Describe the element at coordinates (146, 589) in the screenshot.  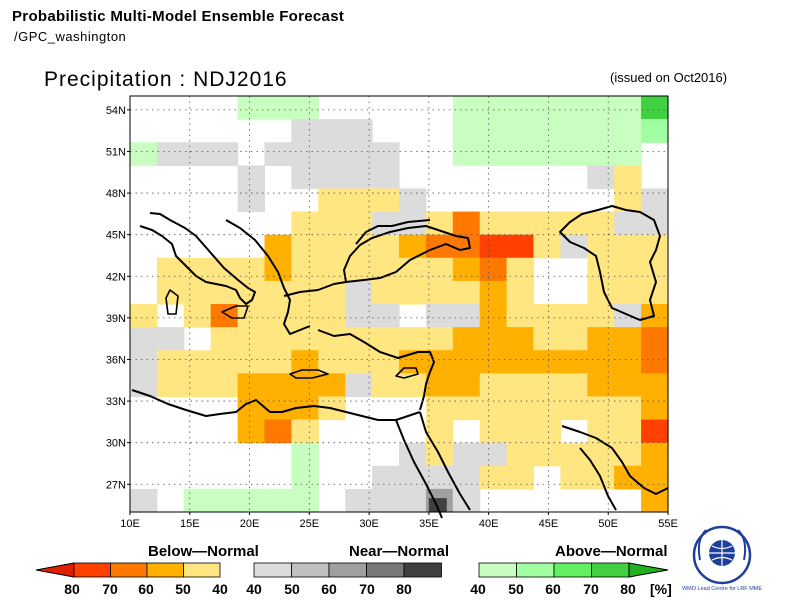
I see `legend-tick-label: 60` at that location.